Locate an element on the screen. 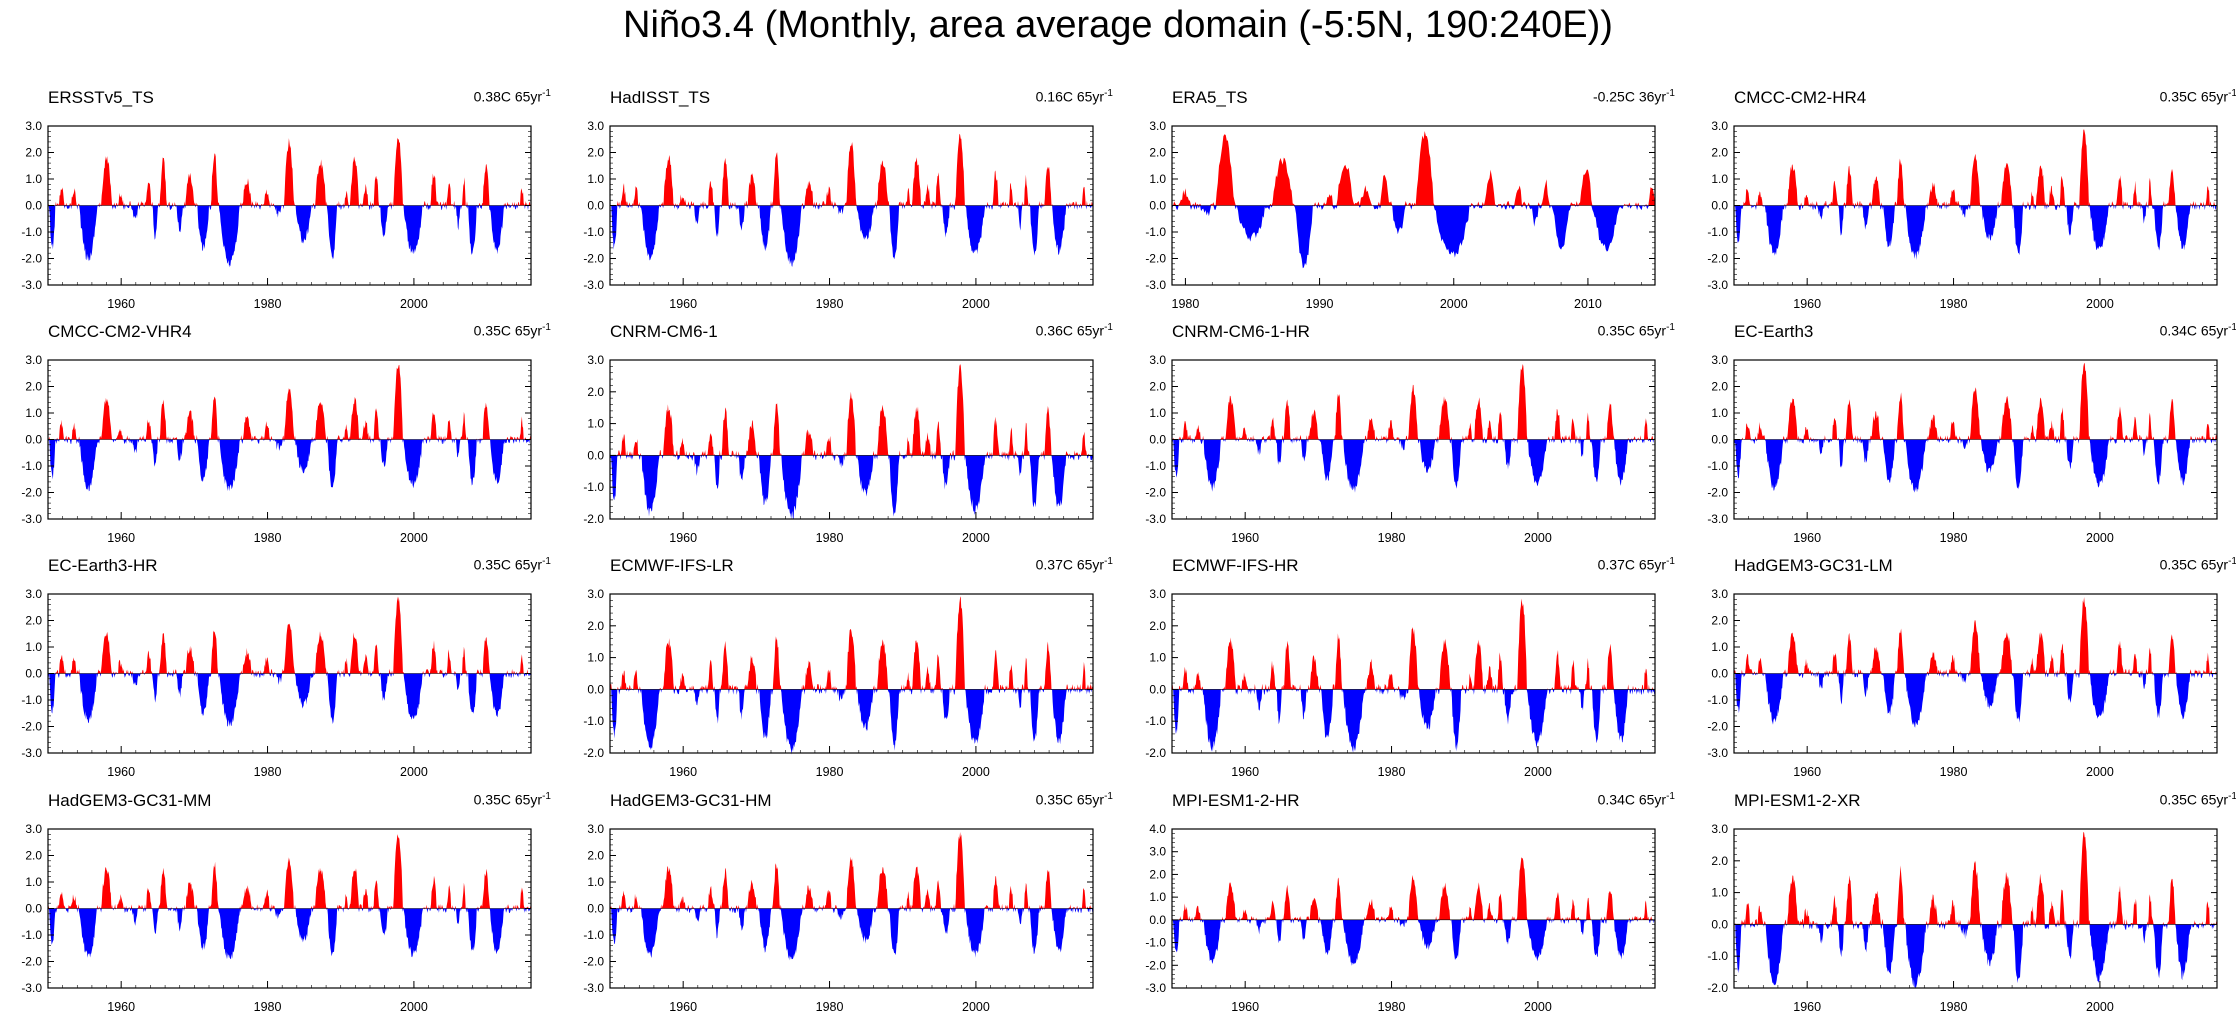  trend-value: 0.36C 65yr is located at coordinates (1070, 330).